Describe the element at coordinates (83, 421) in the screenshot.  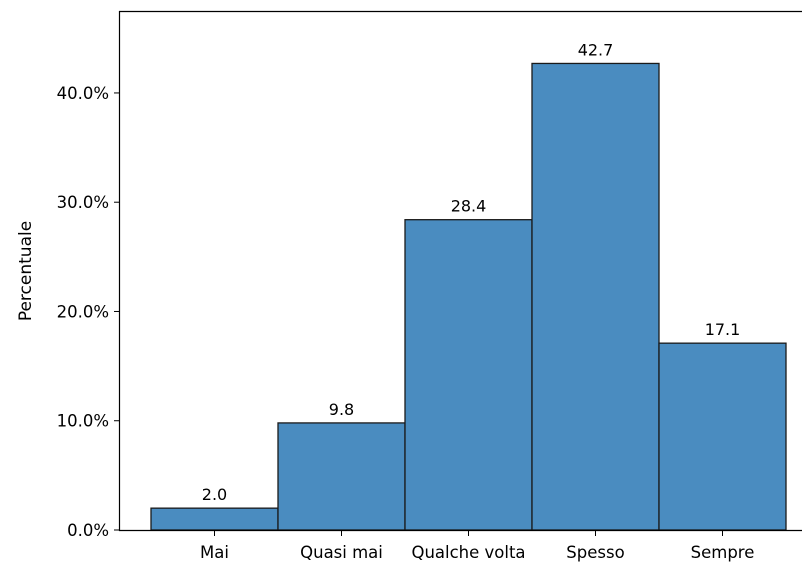
I see `y-tick-label-1: 10.0%` at that location.